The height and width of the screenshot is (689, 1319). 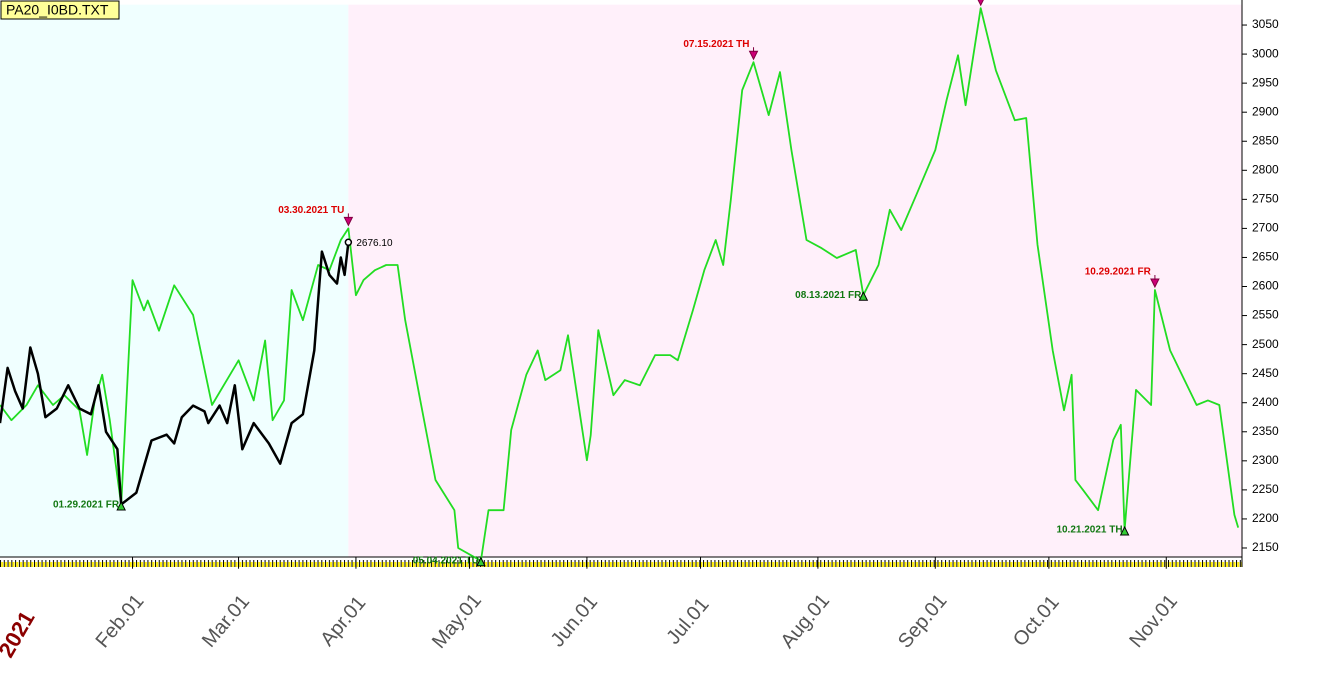 I want to click on year-label: 2021, so click(x=20, y=634).